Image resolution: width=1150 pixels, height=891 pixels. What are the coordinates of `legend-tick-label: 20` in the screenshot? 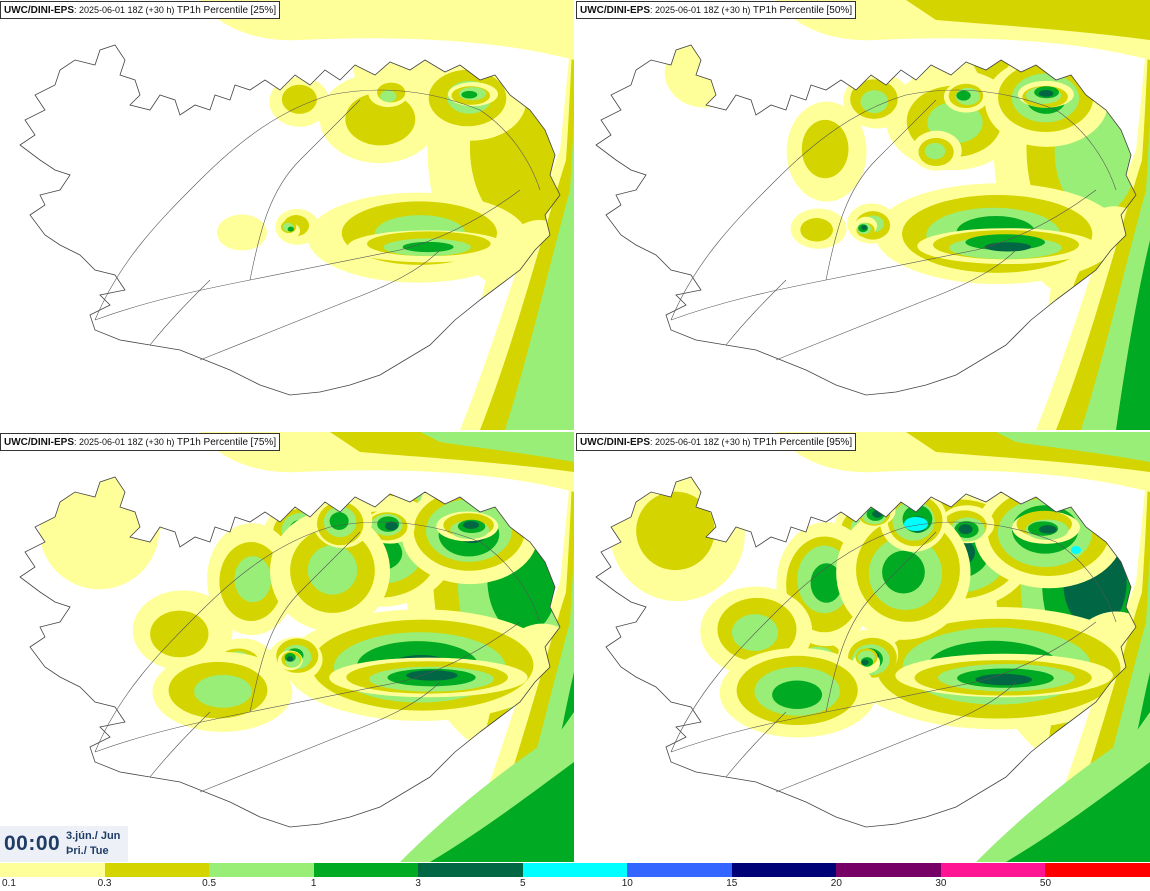 It's located at (836, 883).